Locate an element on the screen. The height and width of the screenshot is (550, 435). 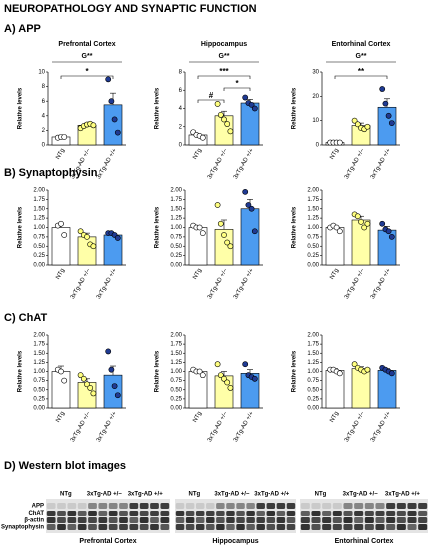
y-tick-label: 4 is located at coordinates (44, 116).